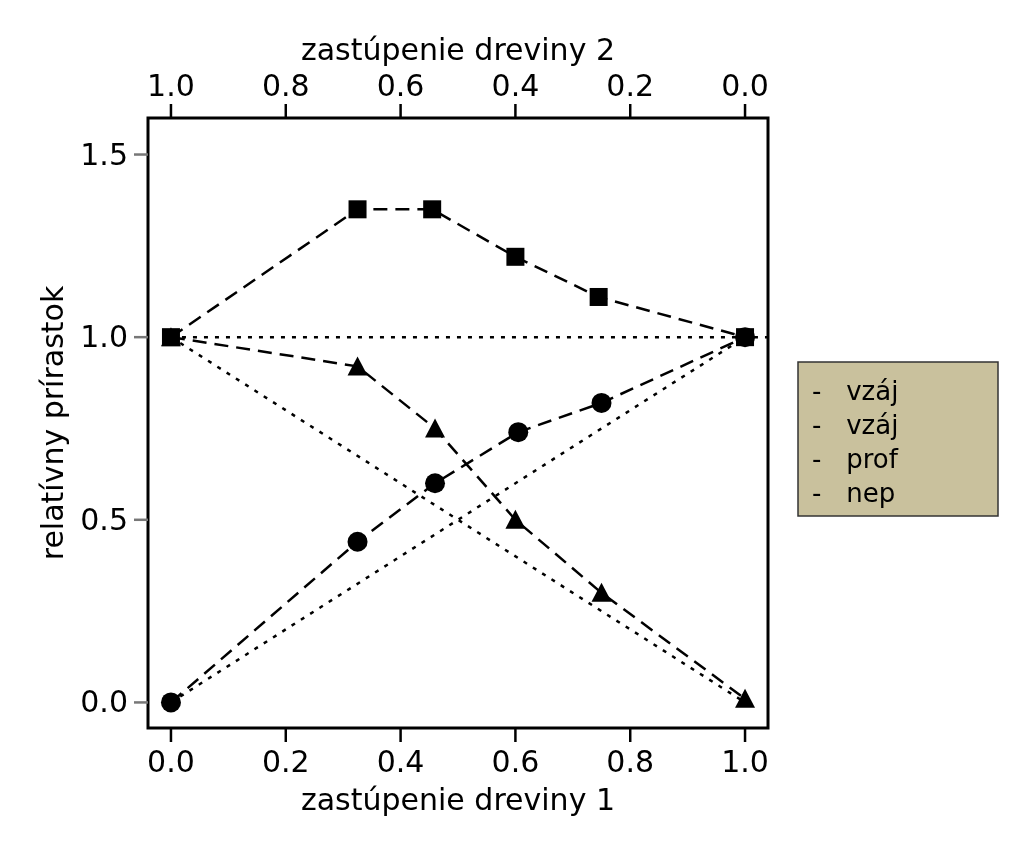 This screenshot has height=866, width=1028. I want to click on text: - prof, so click(855, 459).